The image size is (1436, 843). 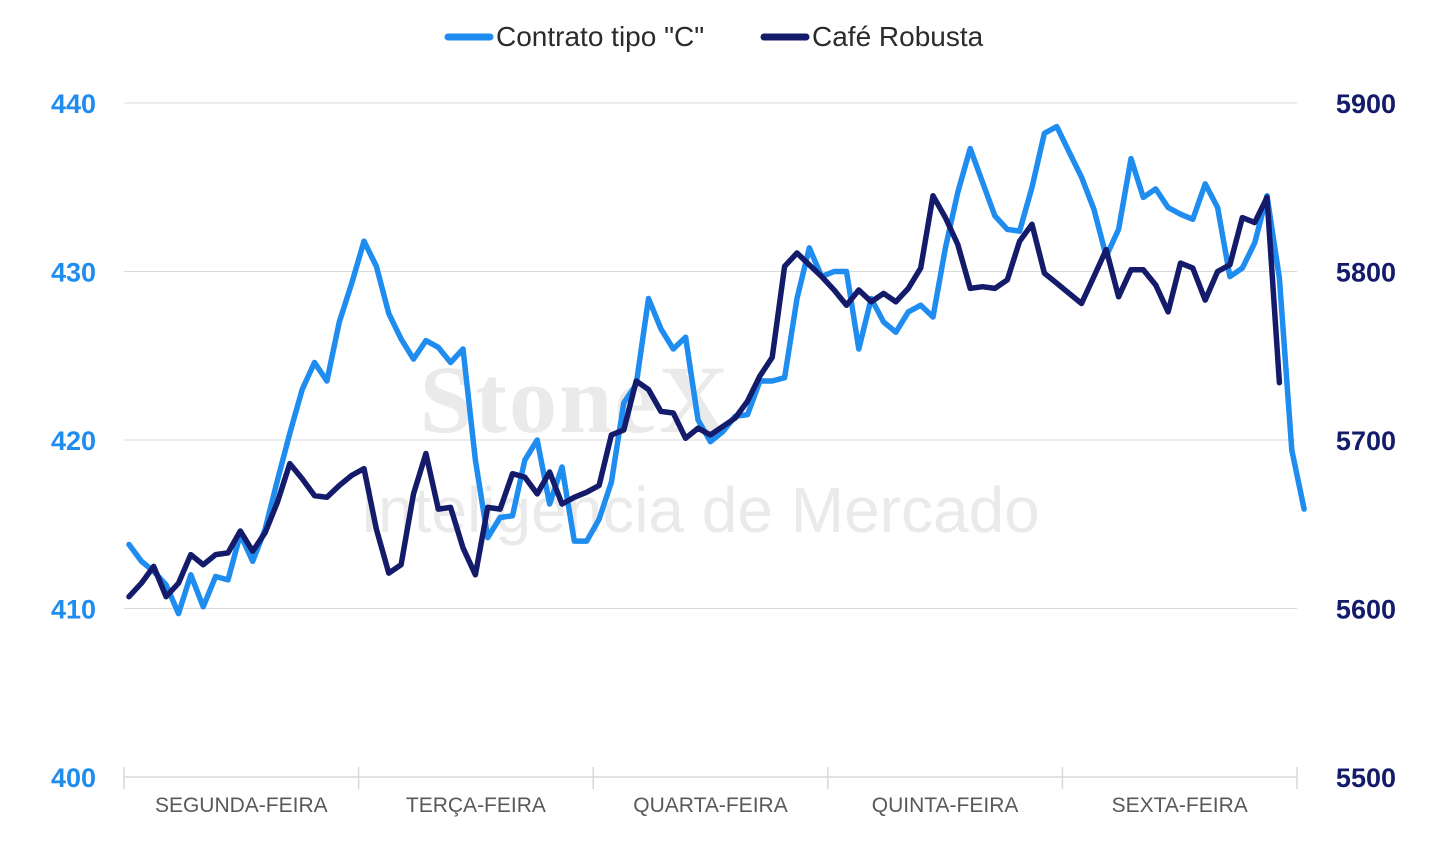 I want to click on y-left-tick-label: 400, so click(x=73, y=778).